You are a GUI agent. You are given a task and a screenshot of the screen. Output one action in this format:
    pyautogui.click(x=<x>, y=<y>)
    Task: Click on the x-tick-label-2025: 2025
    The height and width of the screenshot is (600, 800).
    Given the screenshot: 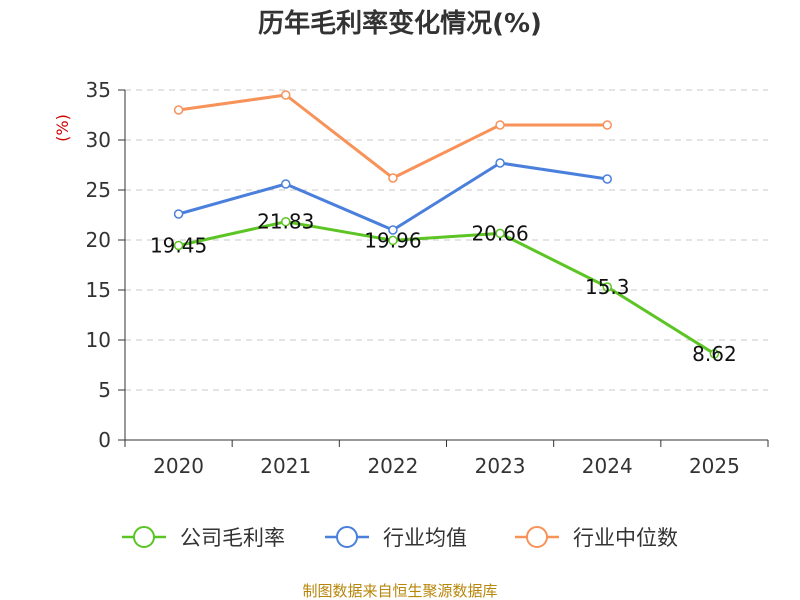 What is the action you would take?
    pyautogui.click(x=714, y=466)
    